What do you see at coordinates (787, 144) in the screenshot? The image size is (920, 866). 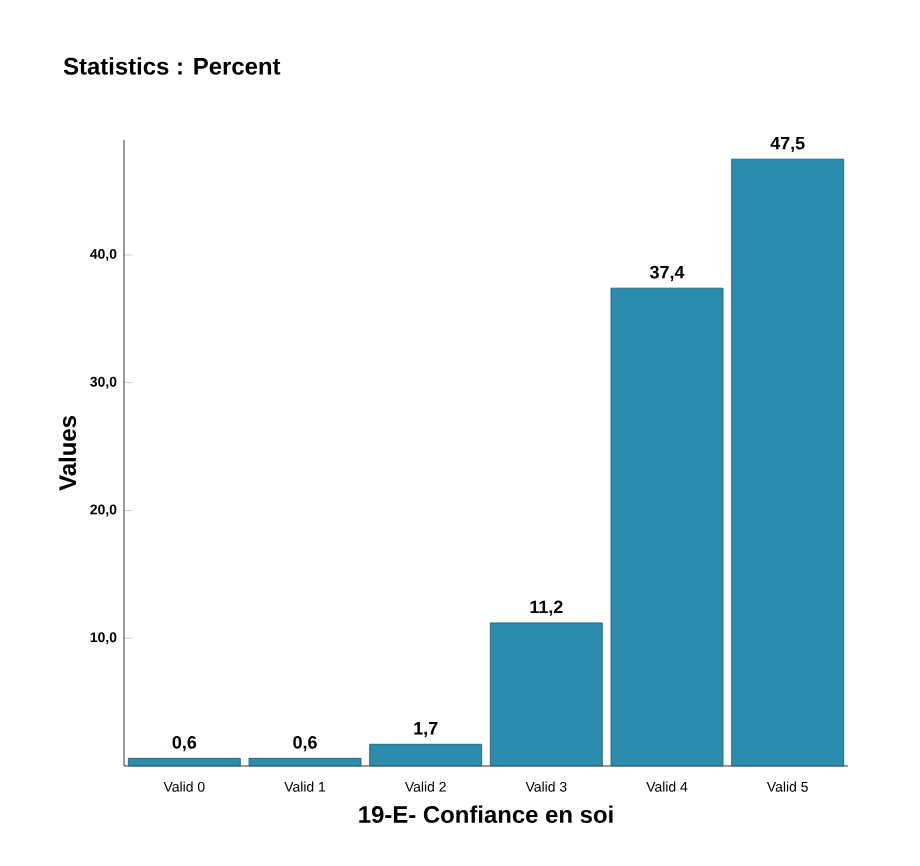 I see `data-label: 47,5` at bounding box center [787, 144].